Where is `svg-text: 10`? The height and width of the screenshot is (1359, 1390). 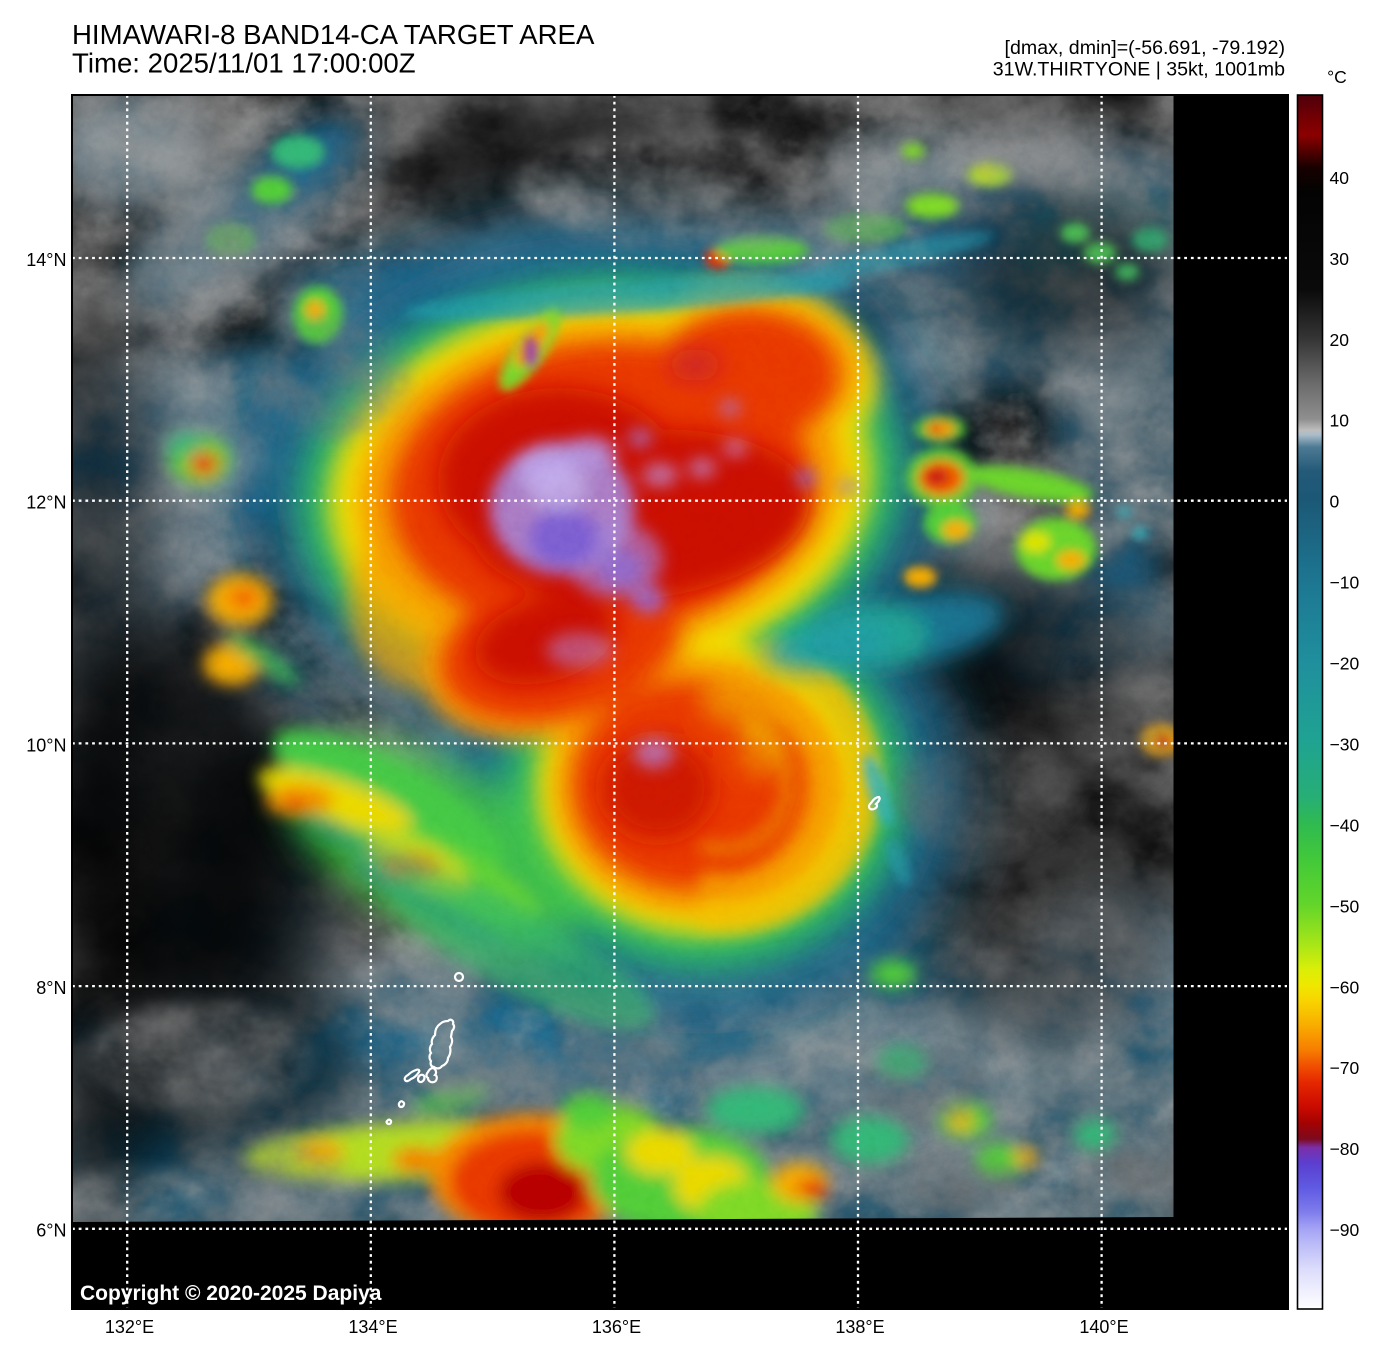 svg-text: 10 is located at coordinates (1340, 421).